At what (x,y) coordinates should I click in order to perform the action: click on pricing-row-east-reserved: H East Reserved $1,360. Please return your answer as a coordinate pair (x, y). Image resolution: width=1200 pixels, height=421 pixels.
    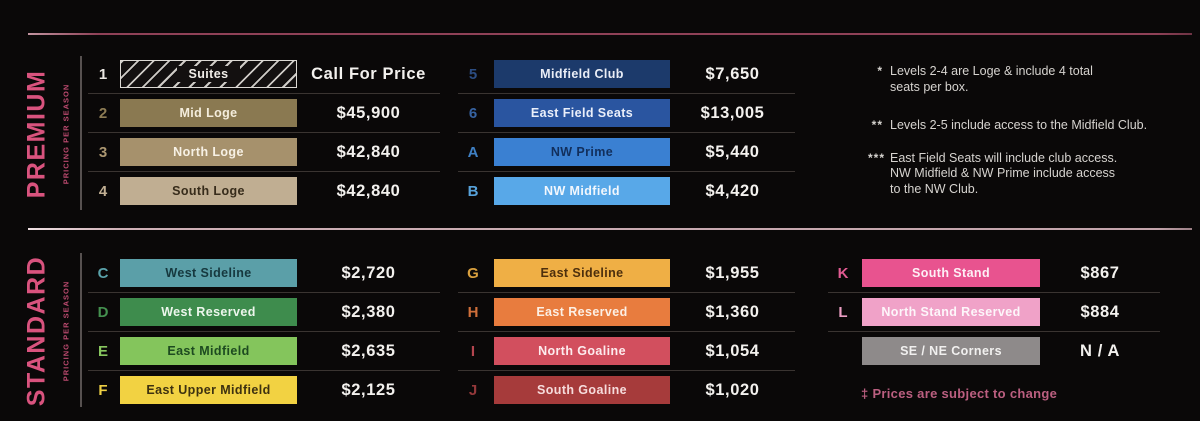
    Looking at the image, I should click on (626, 312).